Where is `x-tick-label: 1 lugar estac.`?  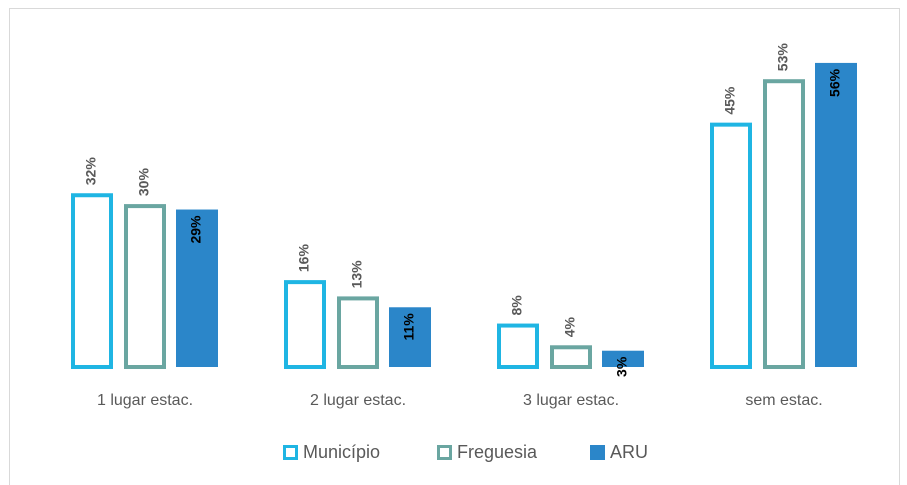 x-tick-label: 1 lugar estac. is located at coordinates (145, 400).